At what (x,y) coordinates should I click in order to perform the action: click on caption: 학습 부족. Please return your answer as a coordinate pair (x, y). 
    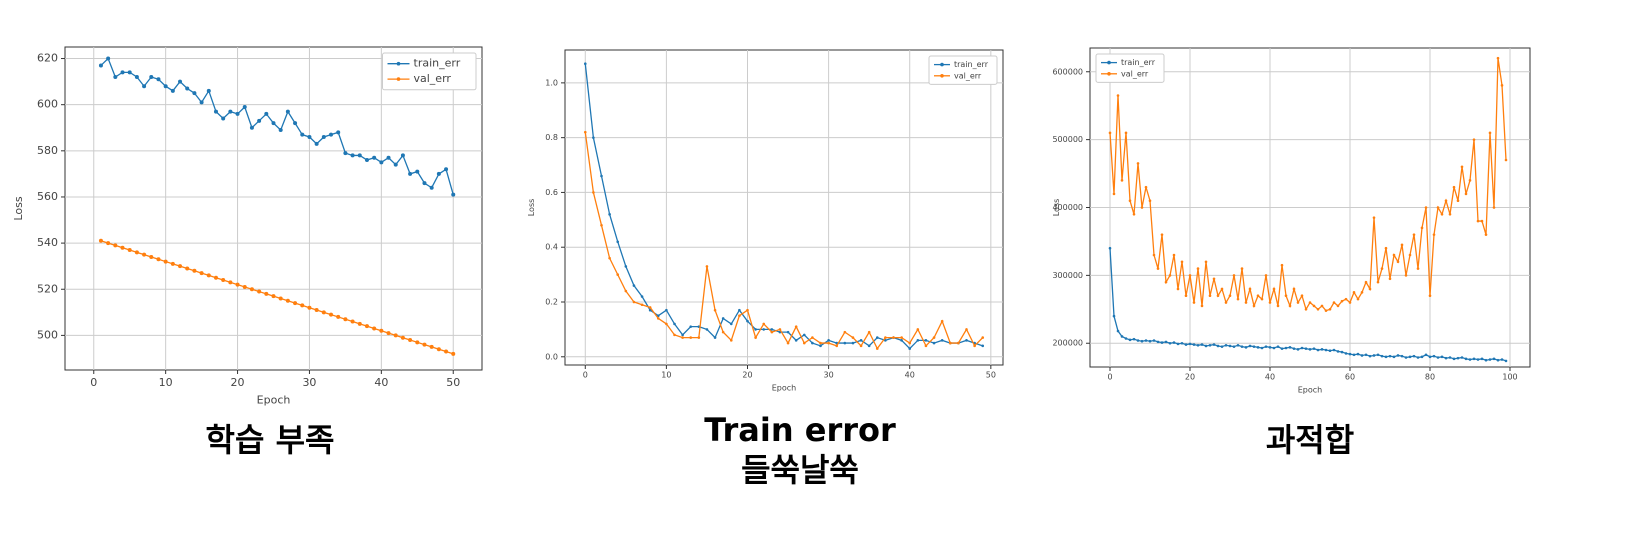
    Looking at the image, I should click on (270, 440).